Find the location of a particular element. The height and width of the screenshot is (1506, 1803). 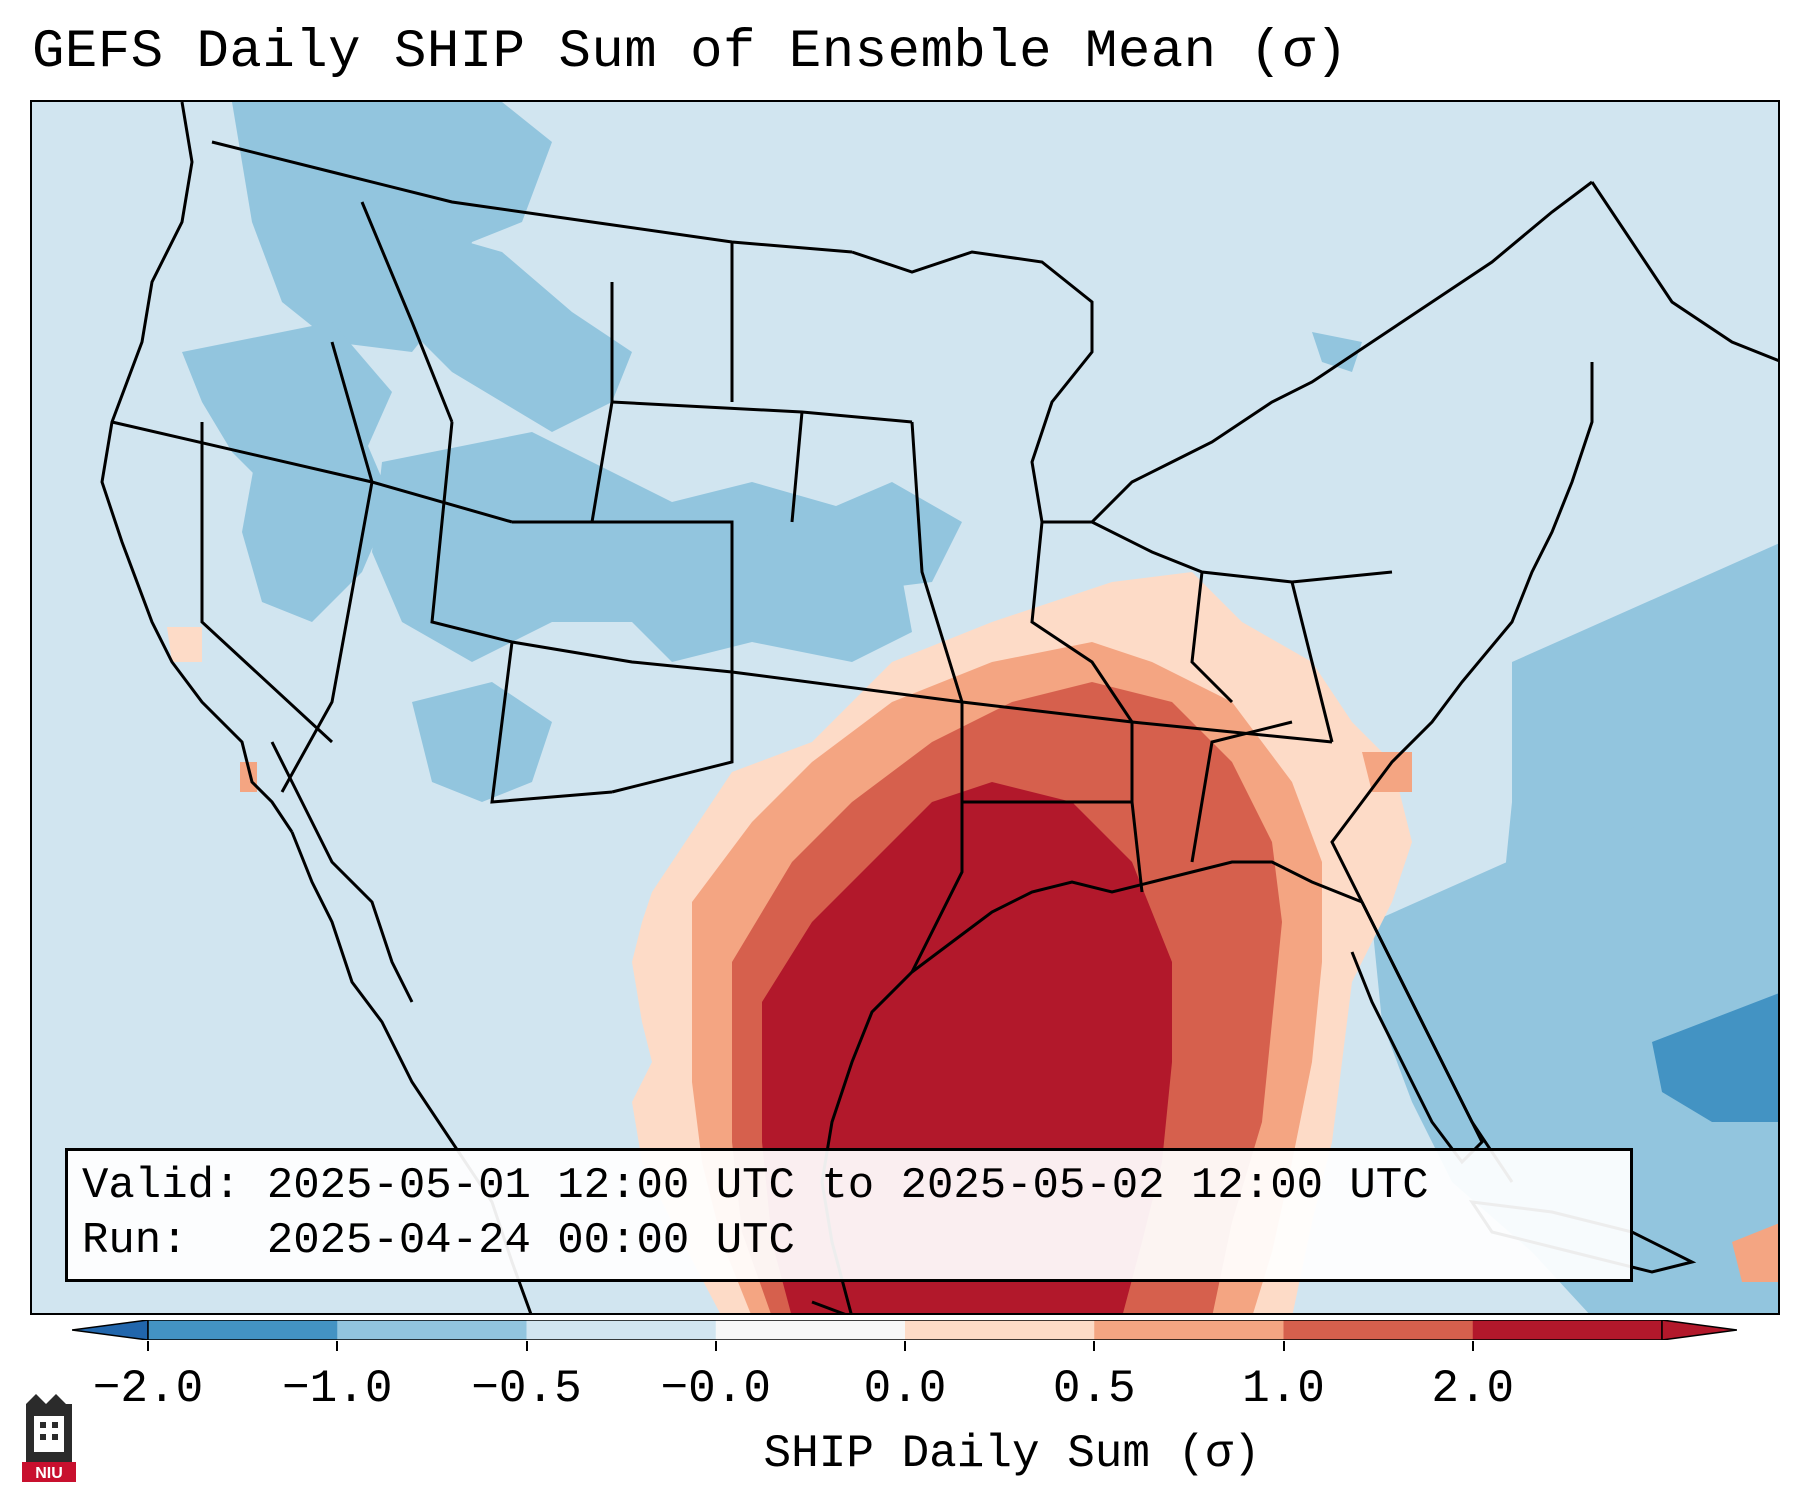

niu-logo: NIU is located at coordinates (49, 1438).